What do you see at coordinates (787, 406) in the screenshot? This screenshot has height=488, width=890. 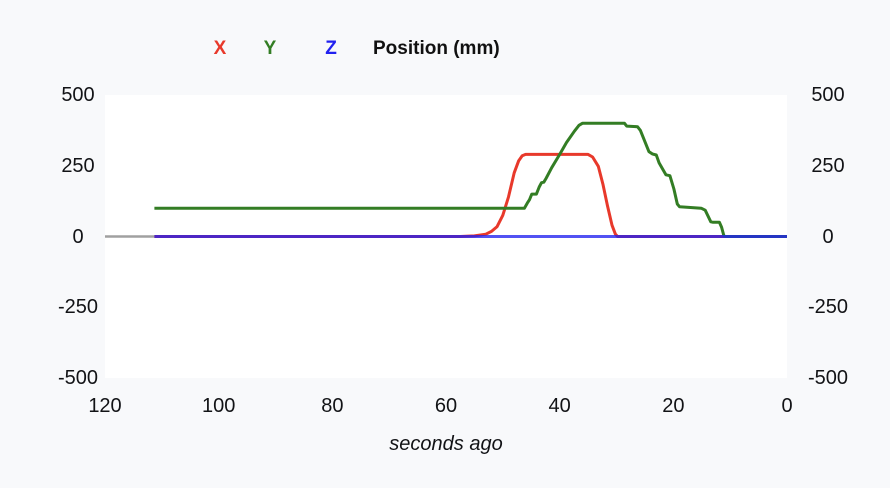 I see `x-axis-tick-label: 0` at bounding box center [787, 406].